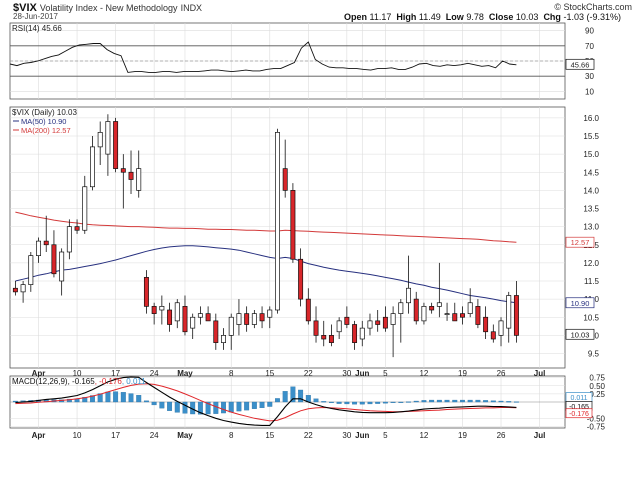 The image size is (640, 477). I want to click on macd-tick-label: -0.75, so click(596, 426).